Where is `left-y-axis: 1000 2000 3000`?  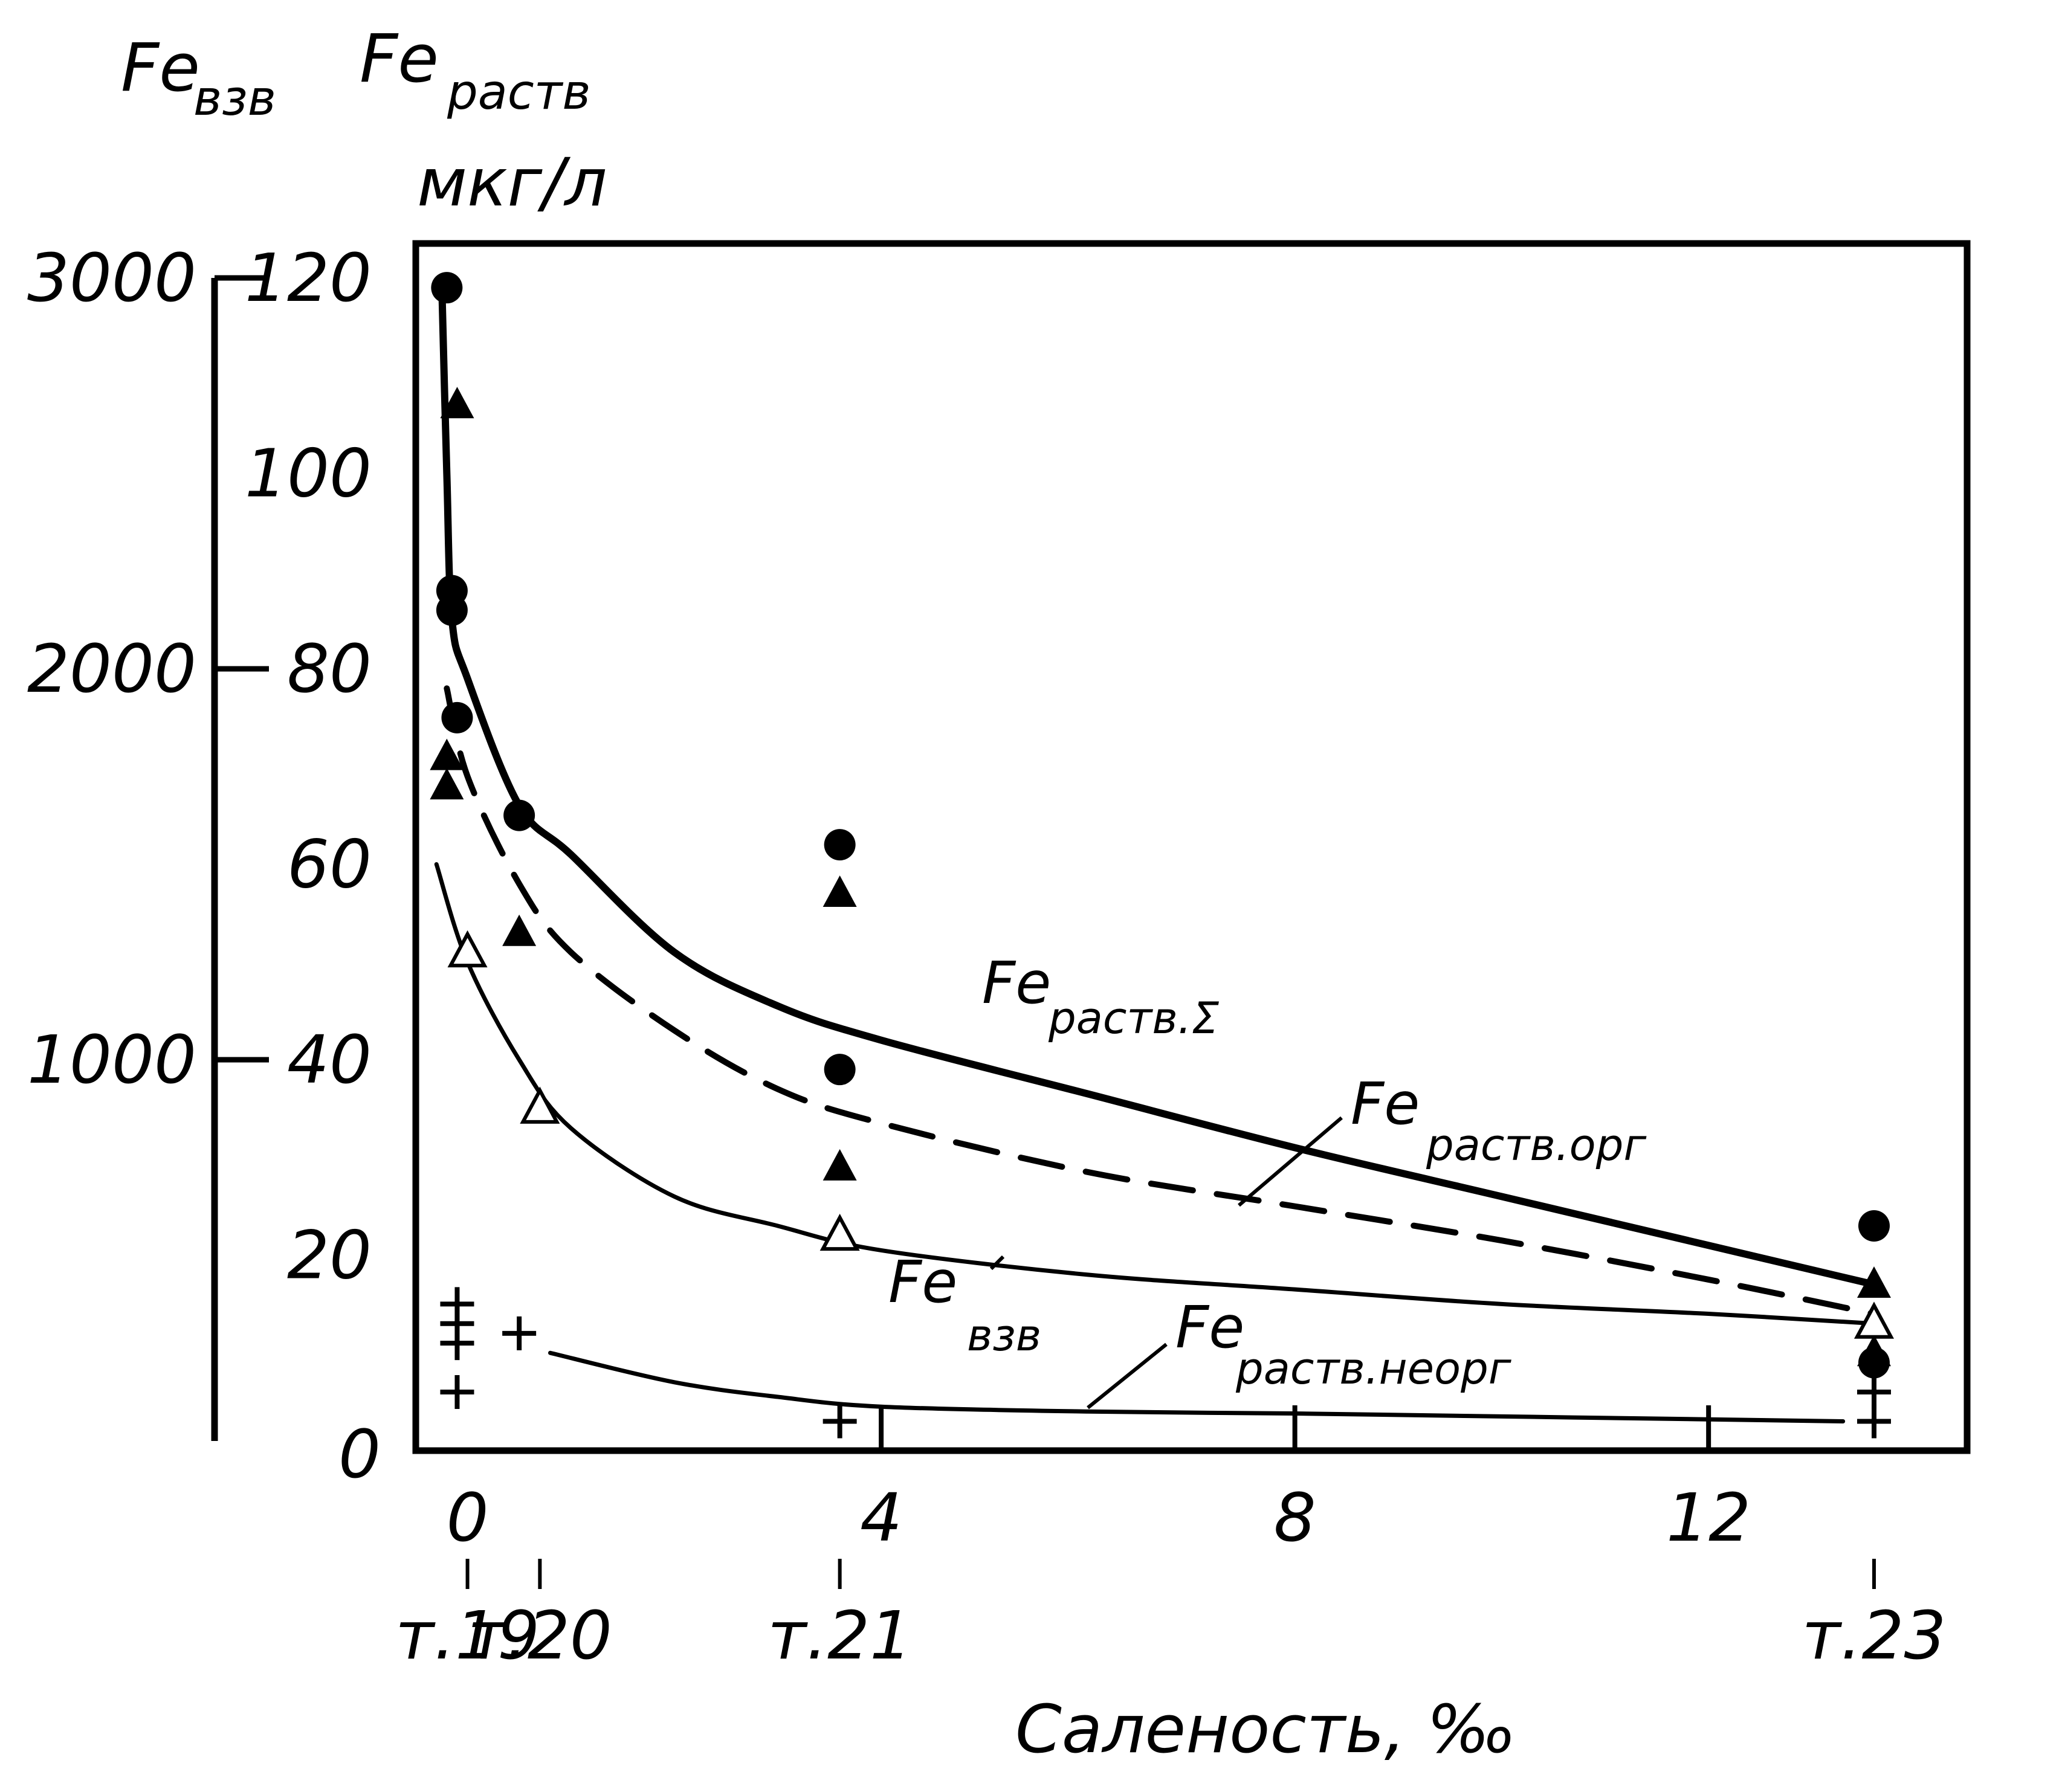
left-y-axis: 1000 2000 3000 is located at coordinates (148, 840).